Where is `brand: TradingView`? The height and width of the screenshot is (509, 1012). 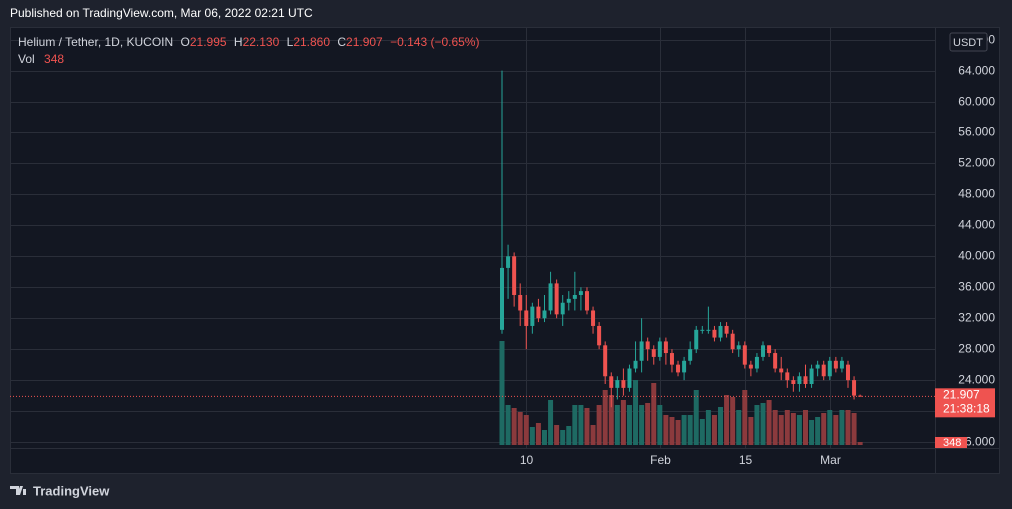
brand: TradingView is located at coordinates (71, 490).